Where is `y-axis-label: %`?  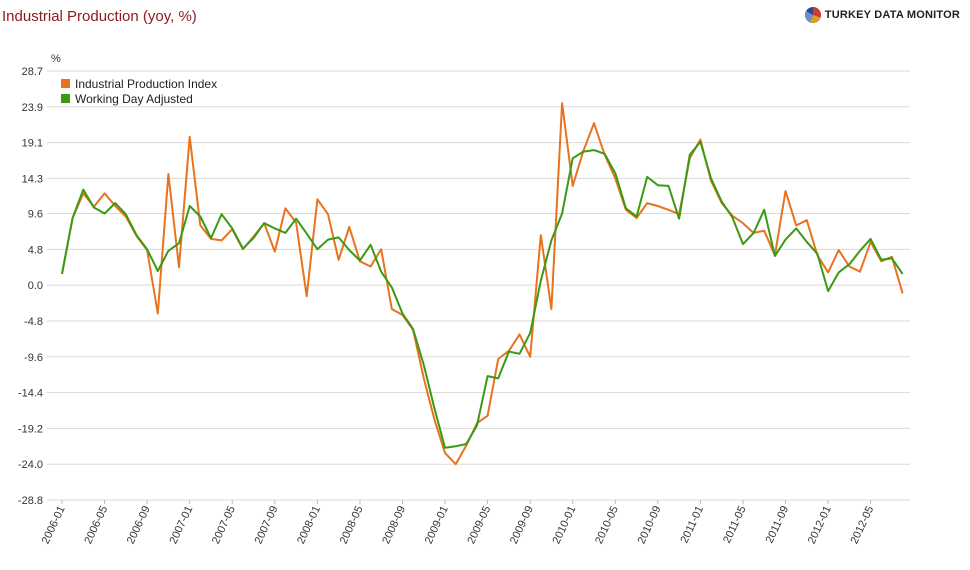
y-axis-label: % is located at coordinates (56, 59).